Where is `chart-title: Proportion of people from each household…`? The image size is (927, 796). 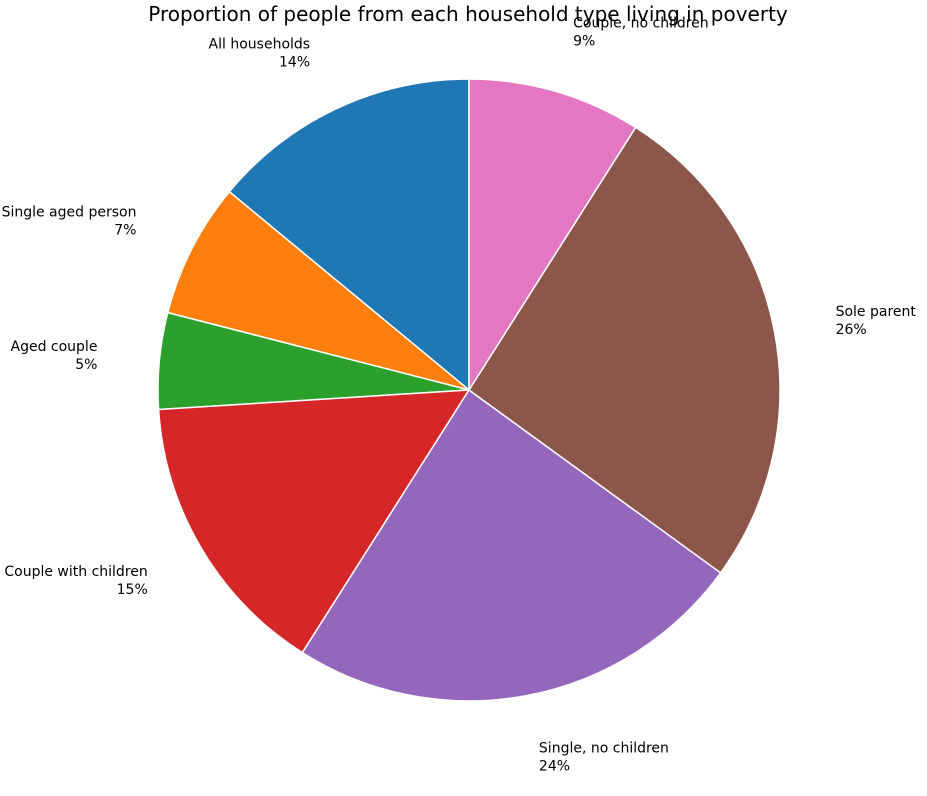 chart-title: Proportion of people from each household… is located at coordinates (468, 14).